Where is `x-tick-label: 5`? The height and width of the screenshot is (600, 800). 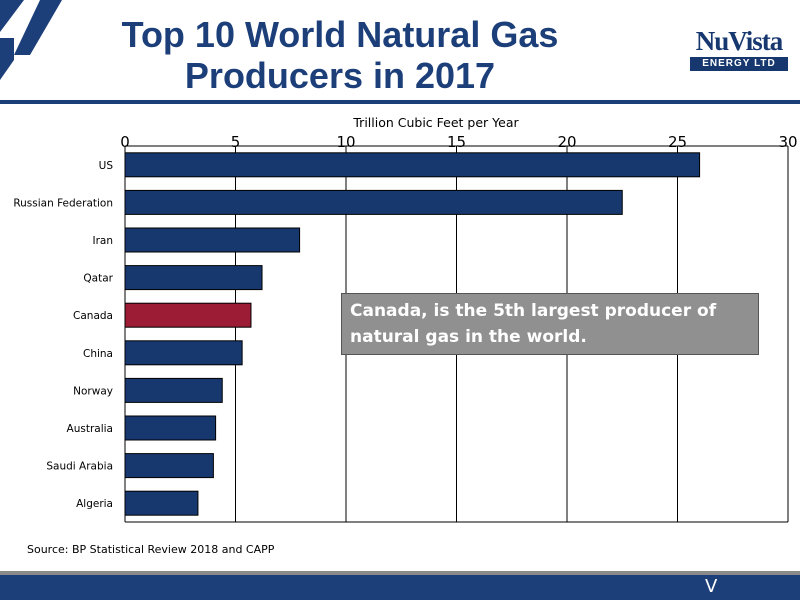
x-tick-label: 5 is located at coordinates (236, 142).